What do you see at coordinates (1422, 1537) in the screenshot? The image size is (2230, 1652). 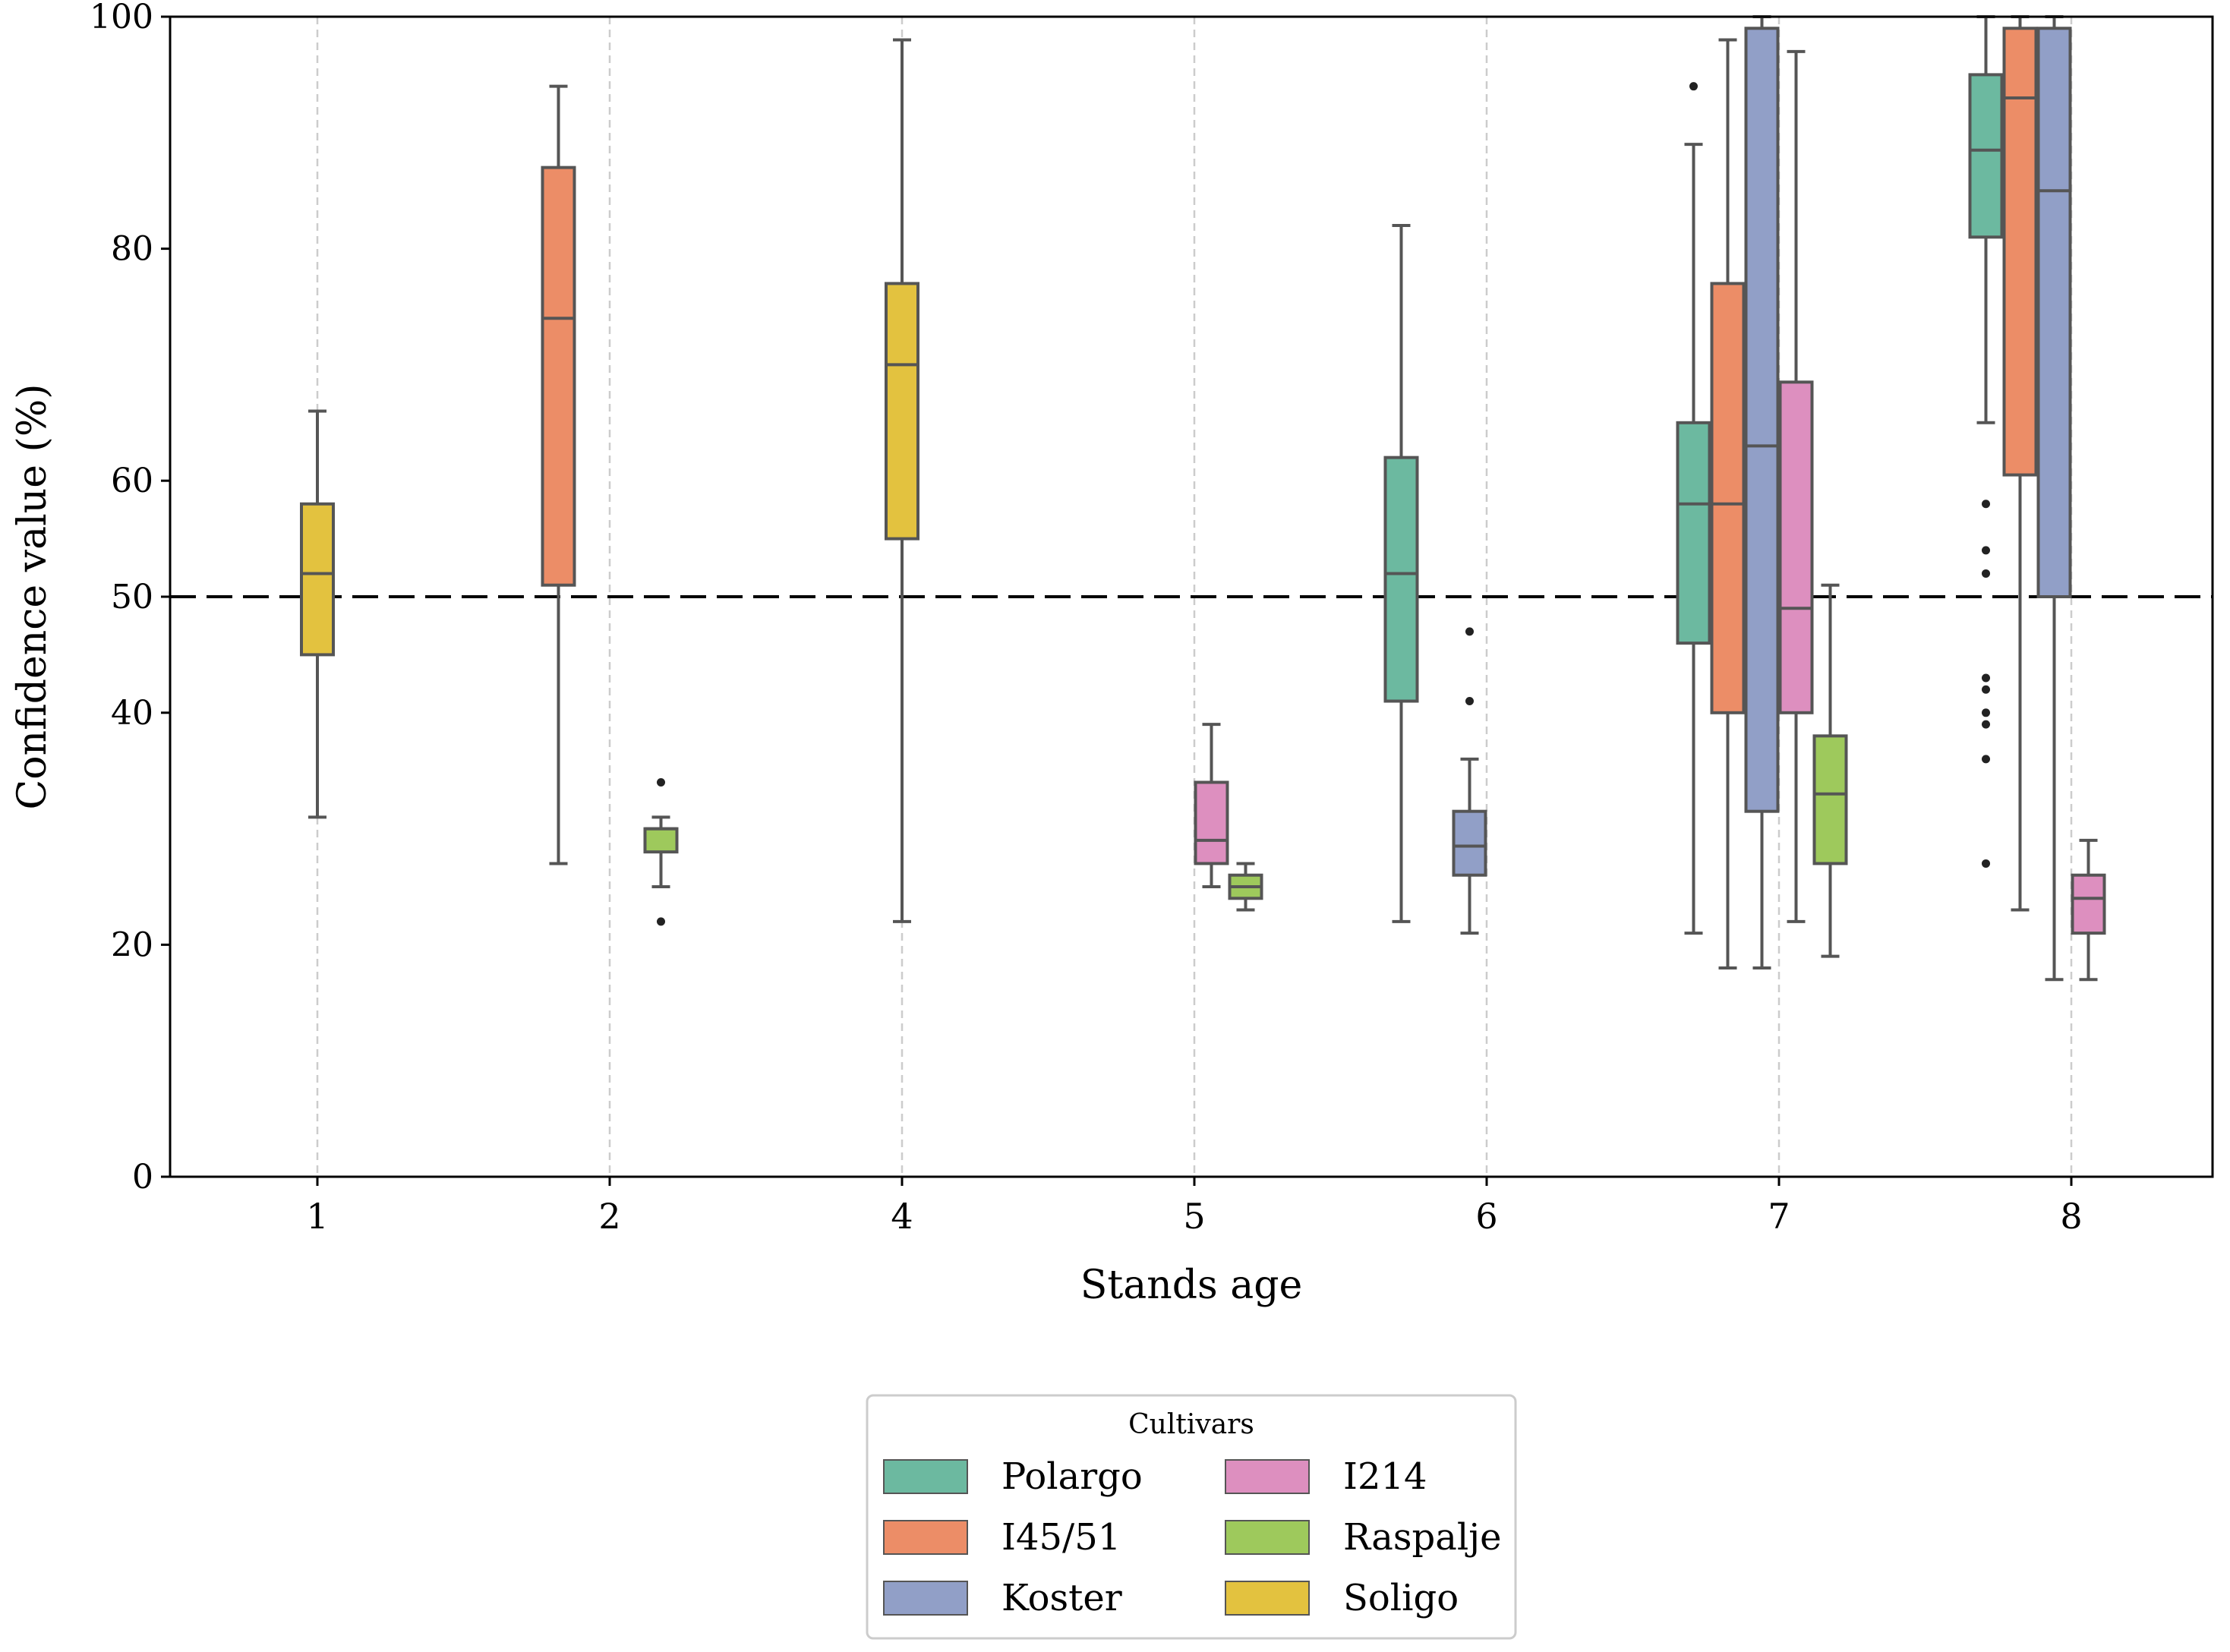 I see `legend-label: Raspalje` at bounding box center [1422, 1537].